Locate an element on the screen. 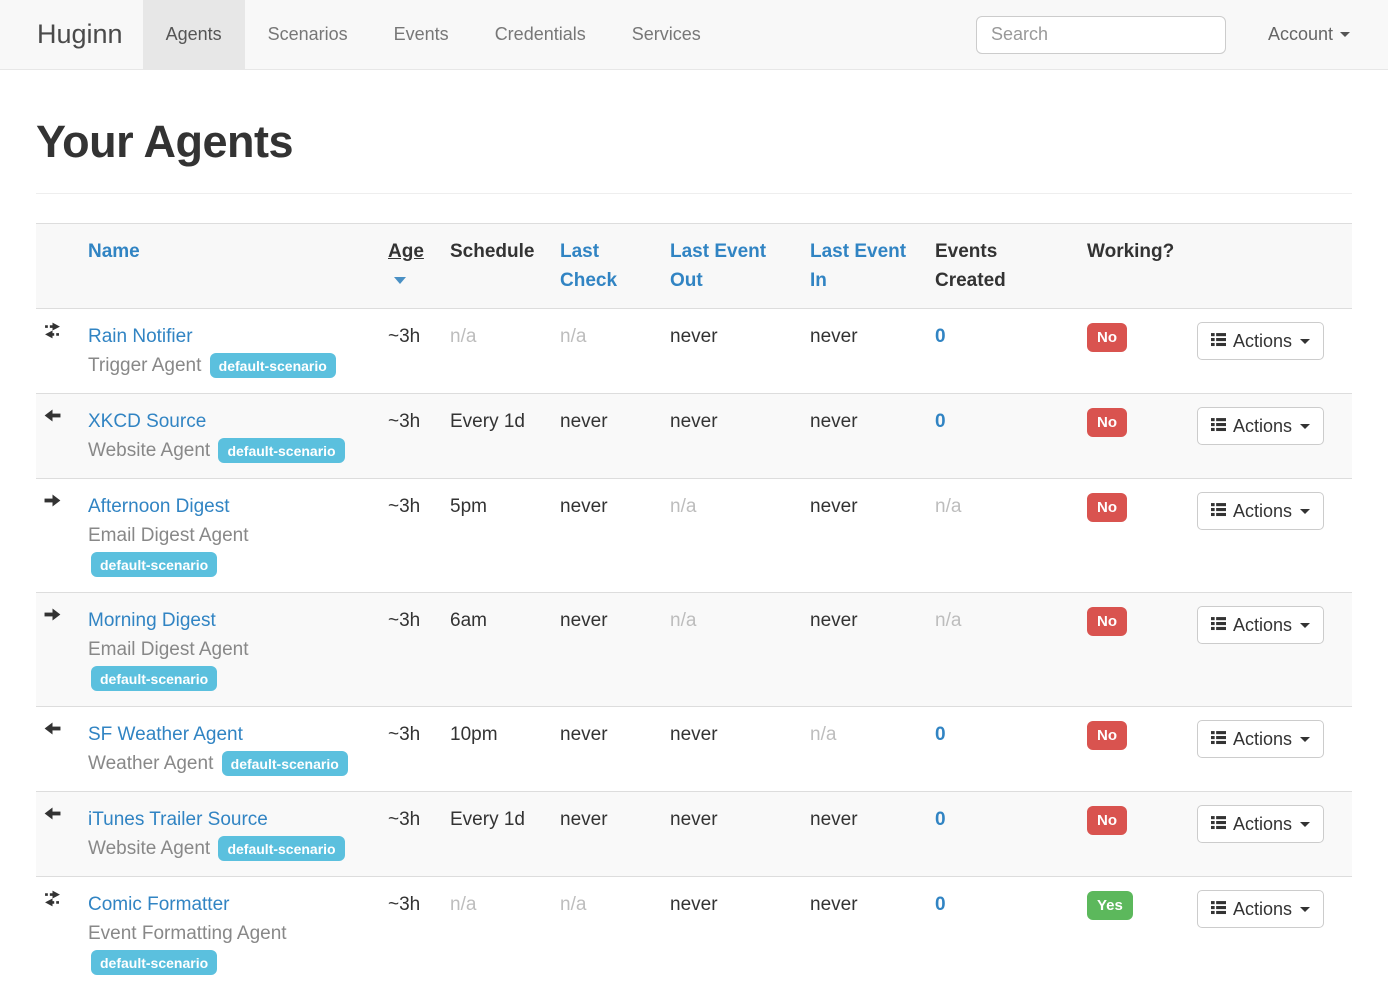 Image resolution: width=1388 pixels, height=1004 pixels. nav-item-services: Services is located at coordinates (666, 34).